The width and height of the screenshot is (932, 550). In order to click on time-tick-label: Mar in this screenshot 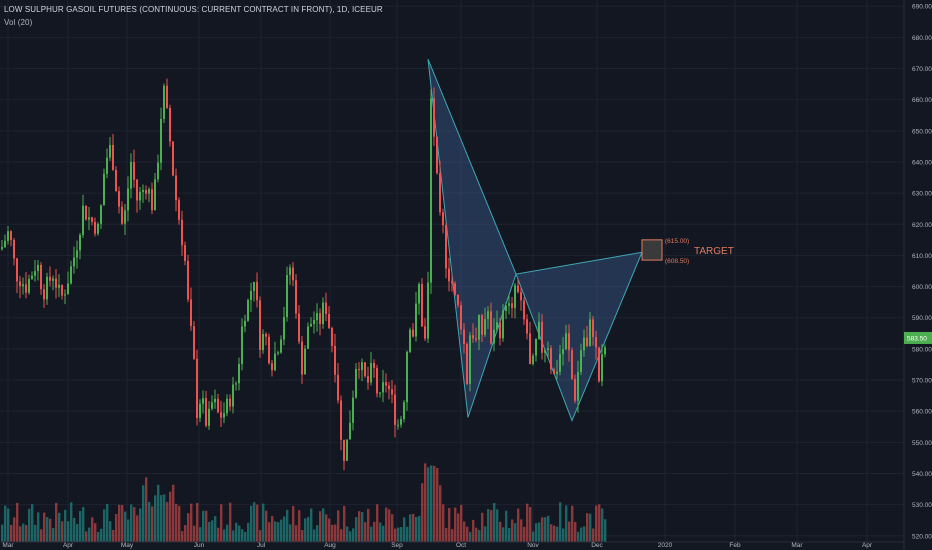, I will do `click(8, 545)`.